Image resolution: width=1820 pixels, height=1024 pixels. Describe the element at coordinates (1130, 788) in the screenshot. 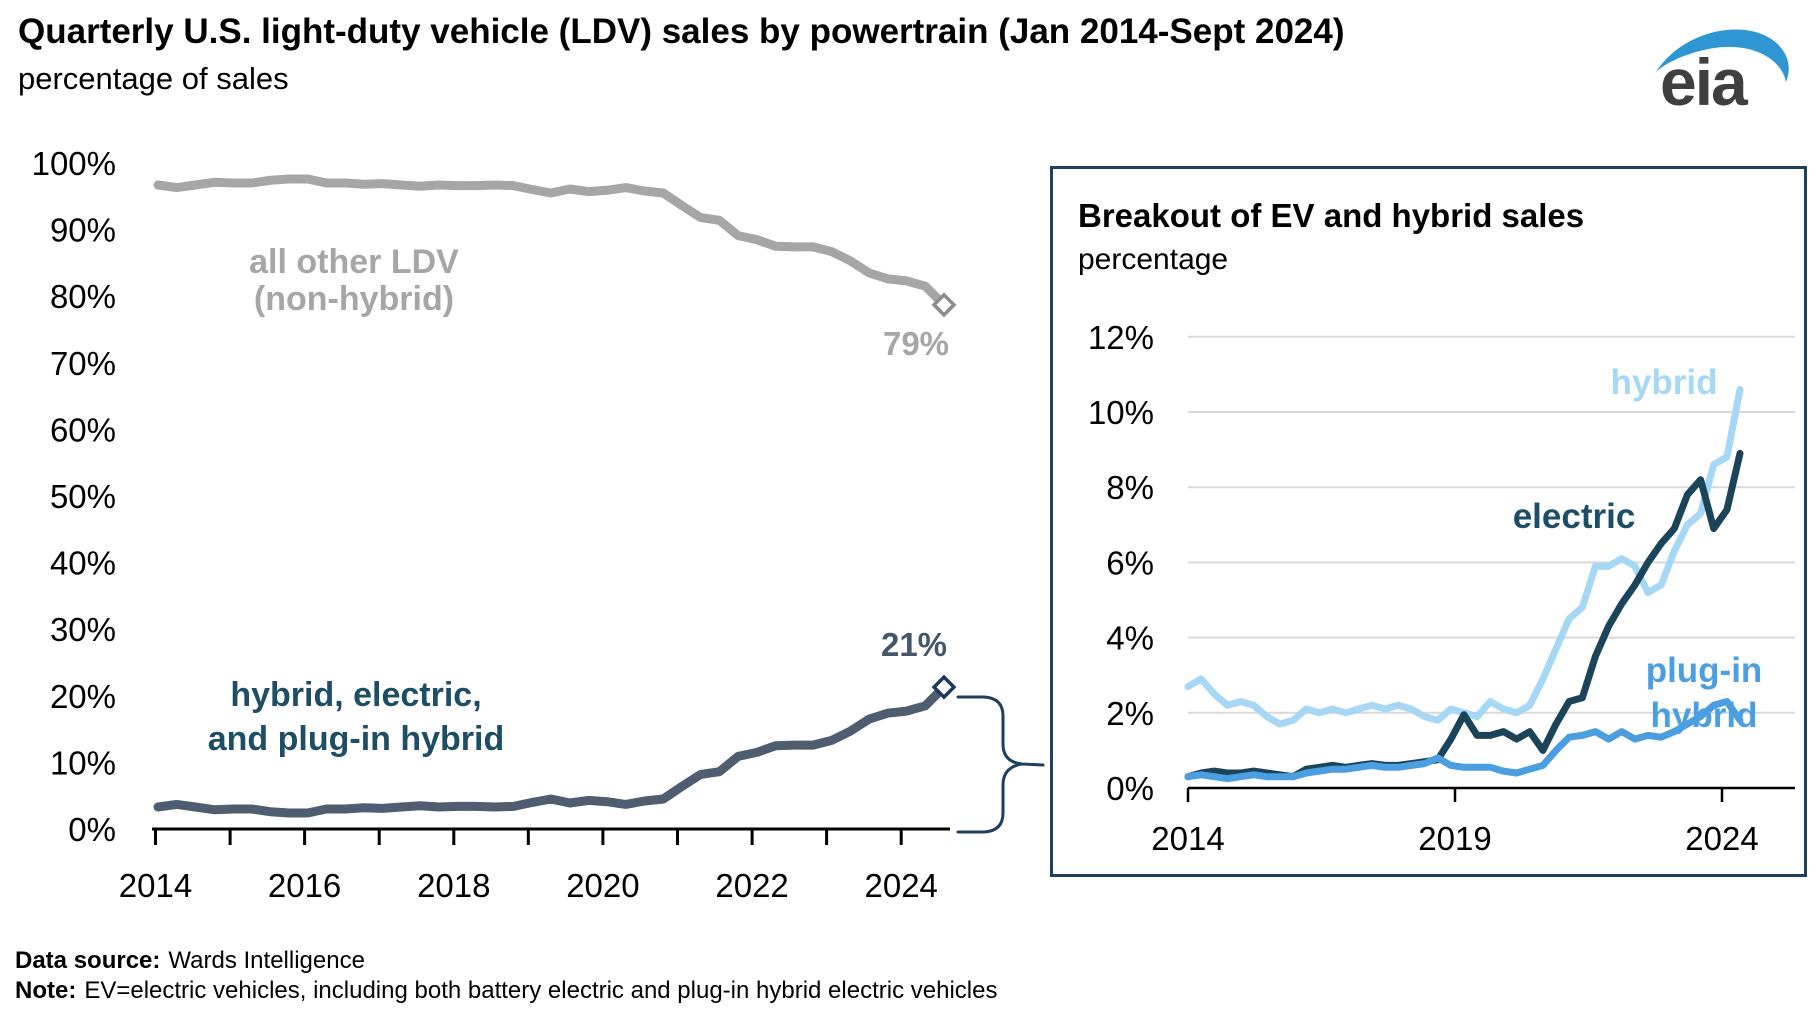

I see `inset-y-tick-label: 0%` at that location.